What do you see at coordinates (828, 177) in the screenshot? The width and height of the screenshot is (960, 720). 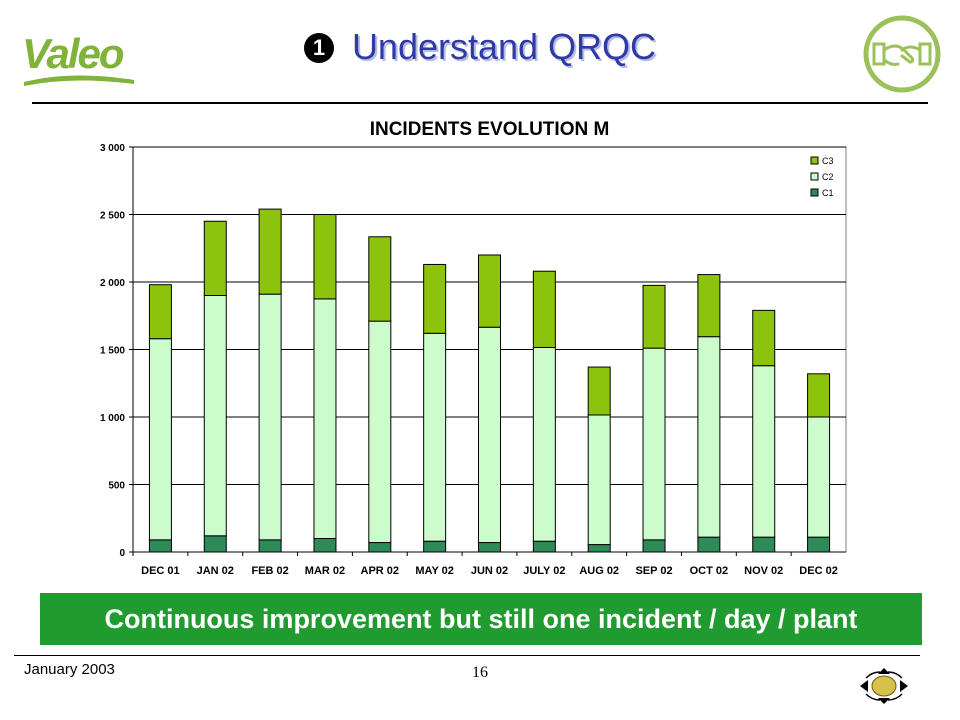 I see `legend-label: C2` at bounding box center [828, 177].